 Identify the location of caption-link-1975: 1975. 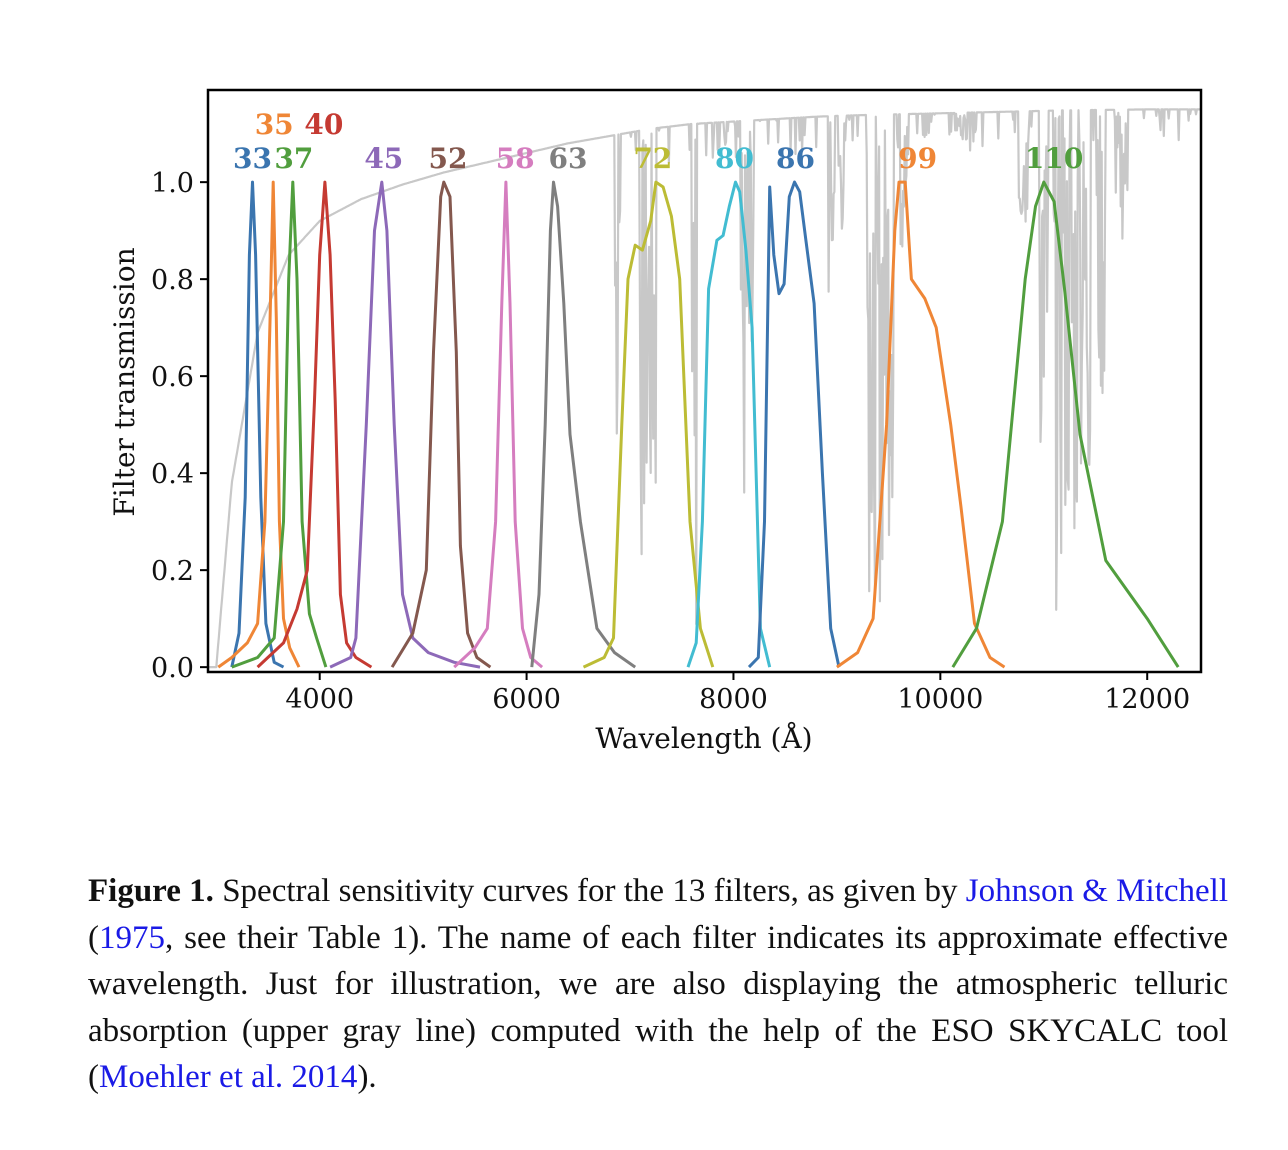
(132, 937).